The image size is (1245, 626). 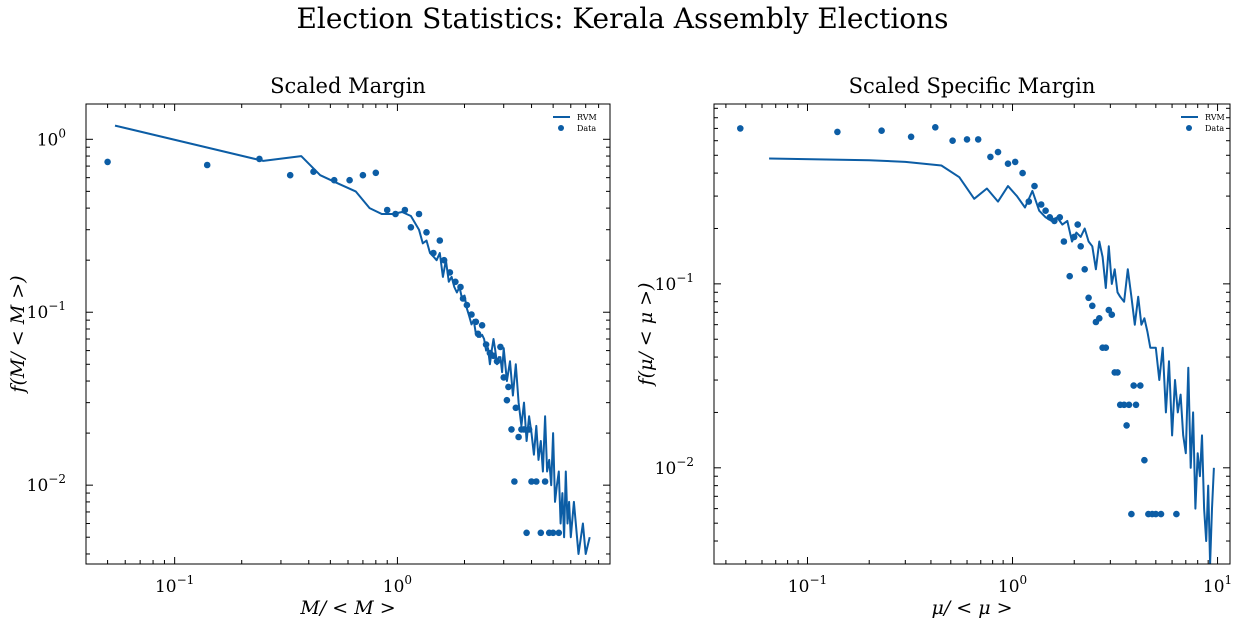 I want to click on y-axis-label: f(μ/ < μ >), so click(x=646, y=335).